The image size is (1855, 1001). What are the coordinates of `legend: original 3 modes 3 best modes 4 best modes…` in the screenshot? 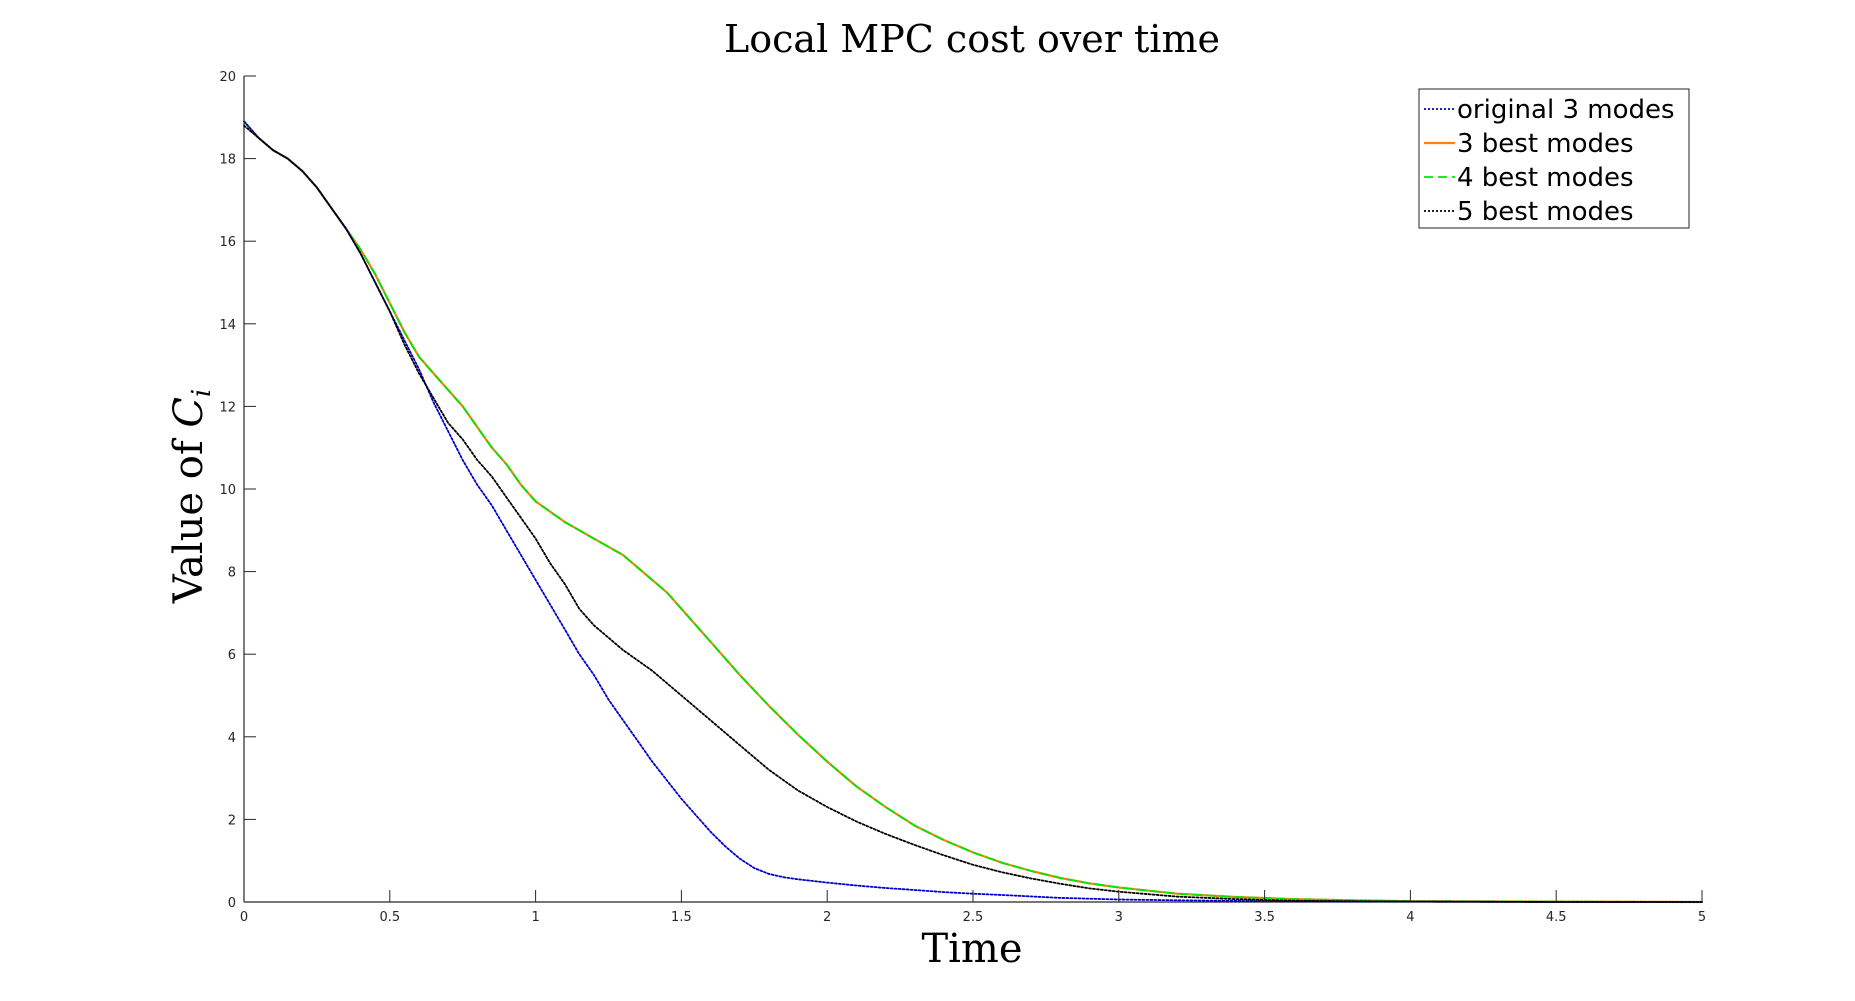 It's located at (1554, 158).